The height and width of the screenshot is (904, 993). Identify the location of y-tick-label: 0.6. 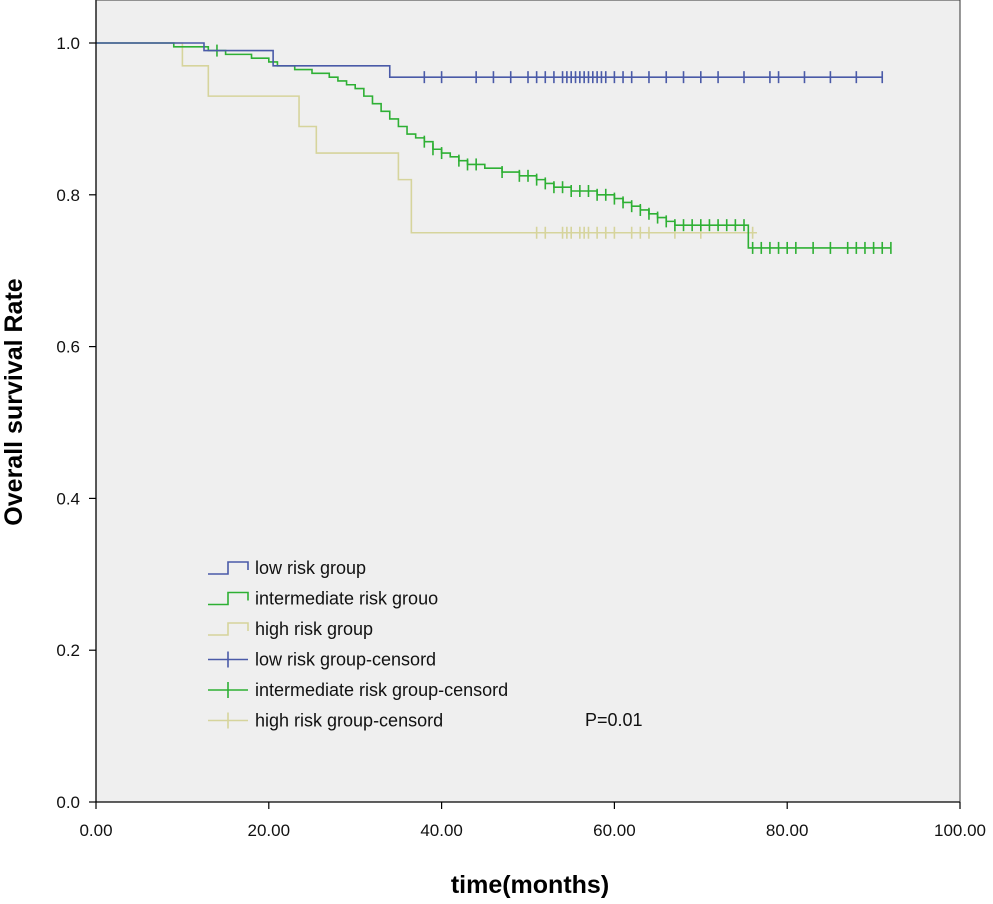
(68, 347).